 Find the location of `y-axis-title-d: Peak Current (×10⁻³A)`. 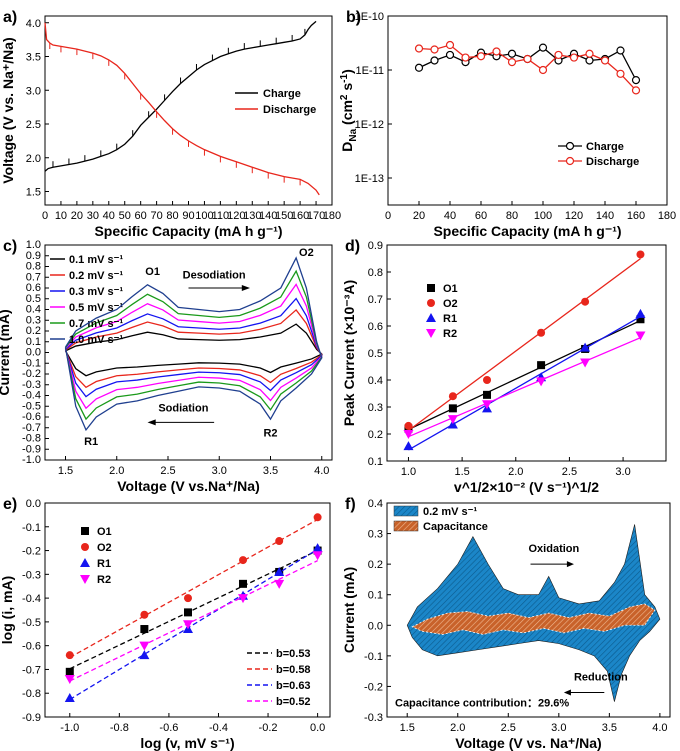

y-axis-title-d: Peak Current (×10⁻³A) is located at coordinates (349, 353).